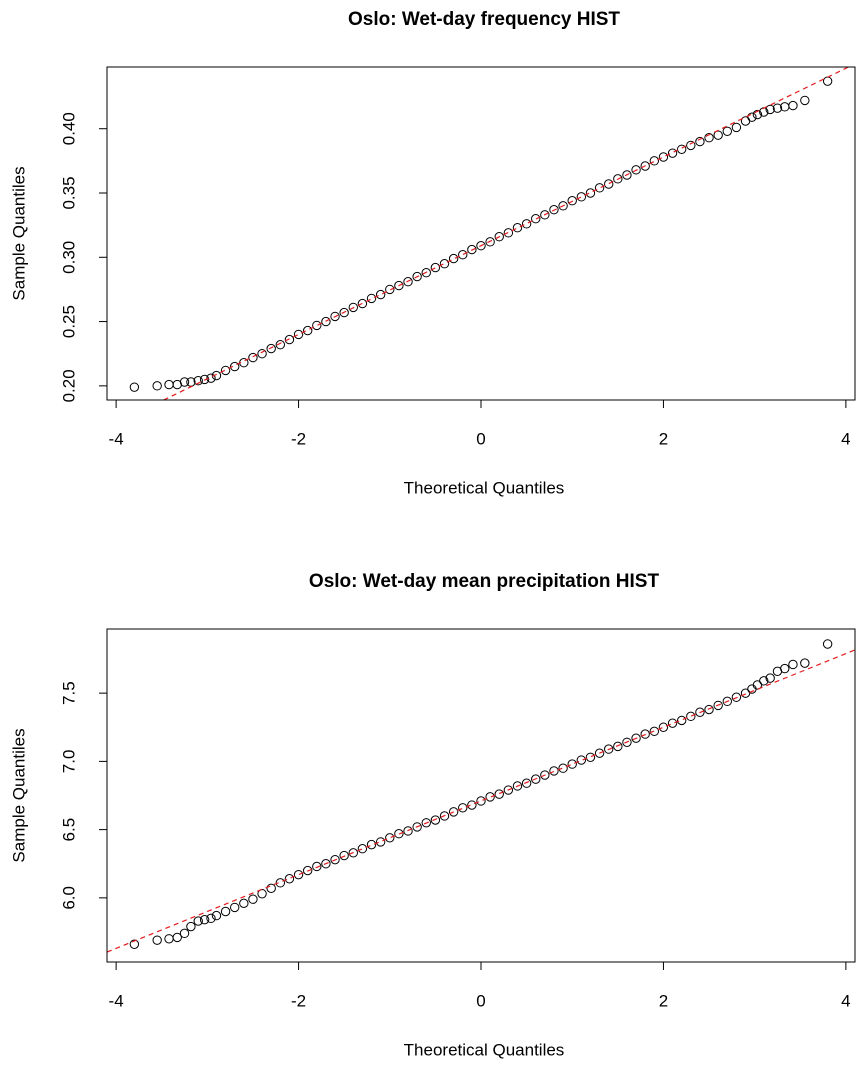 This screenshot has width=857, height=1065. I want to click on y-tick-label: 0.40, so click(68, 128).